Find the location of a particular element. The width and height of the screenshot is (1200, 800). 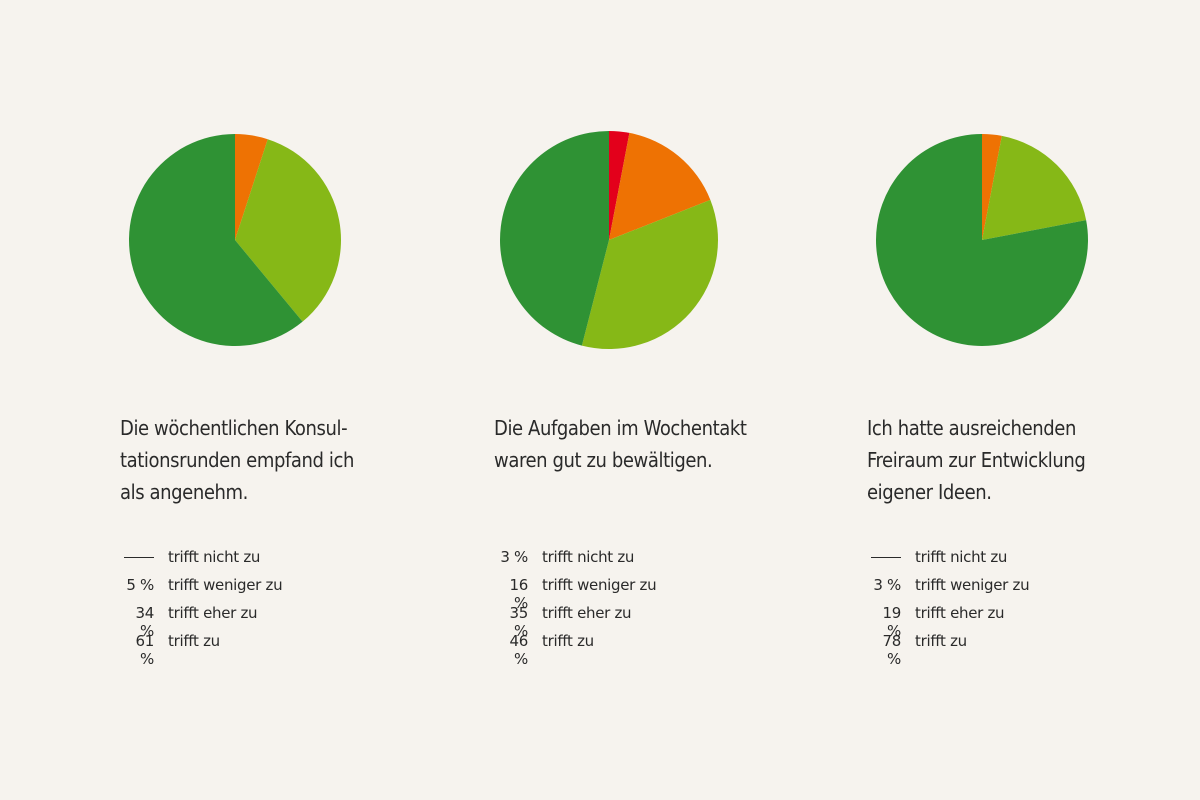

legend-value: 16 % is located at coordinates (519, 594).